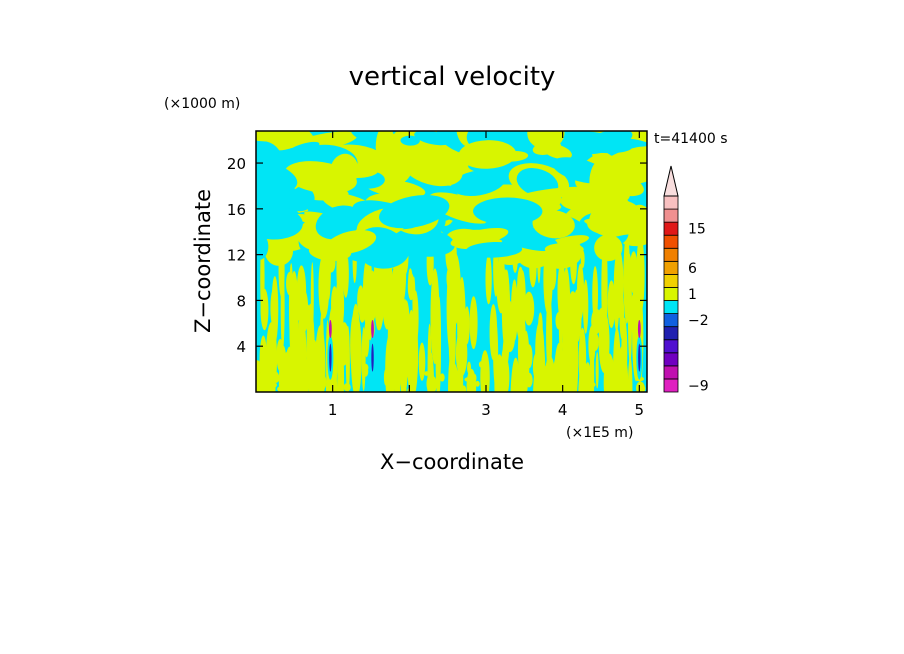 This screenshot has width=904, height=654. I want to click on chart-title: vertical velocity, so click(452, 77).